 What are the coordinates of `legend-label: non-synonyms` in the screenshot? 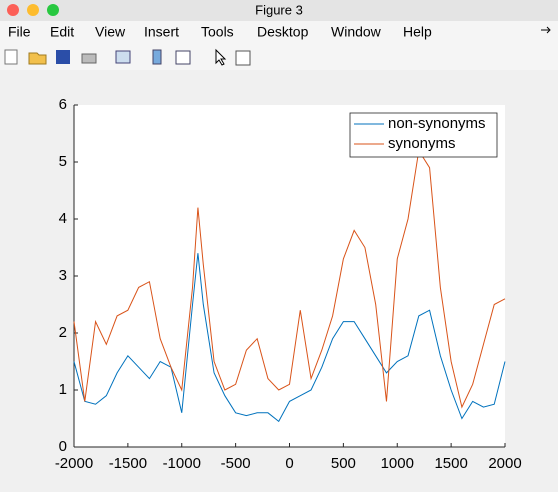 It's located at (437, 123).